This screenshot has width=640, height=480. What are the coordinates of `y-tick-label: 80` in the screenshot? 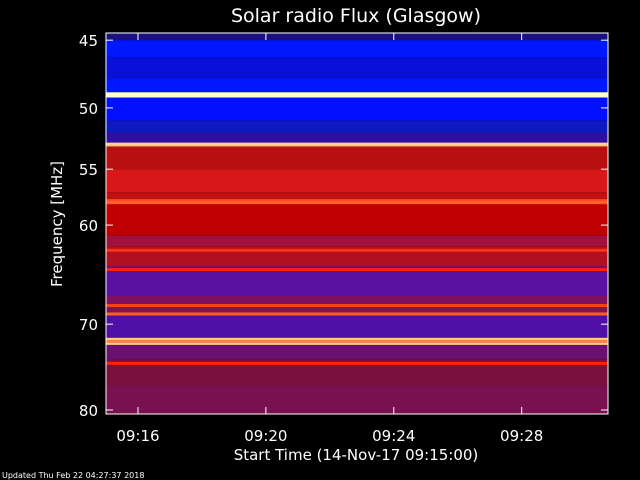 It's located at (88, 411).